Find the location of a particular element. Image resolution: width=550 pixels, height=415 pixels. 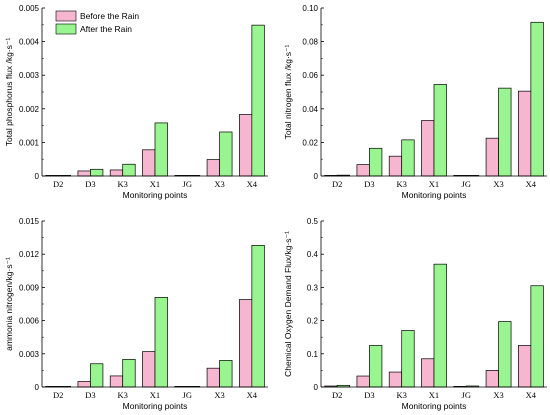

y-tick-label: 0.009 is located at coordinates (29, 287).